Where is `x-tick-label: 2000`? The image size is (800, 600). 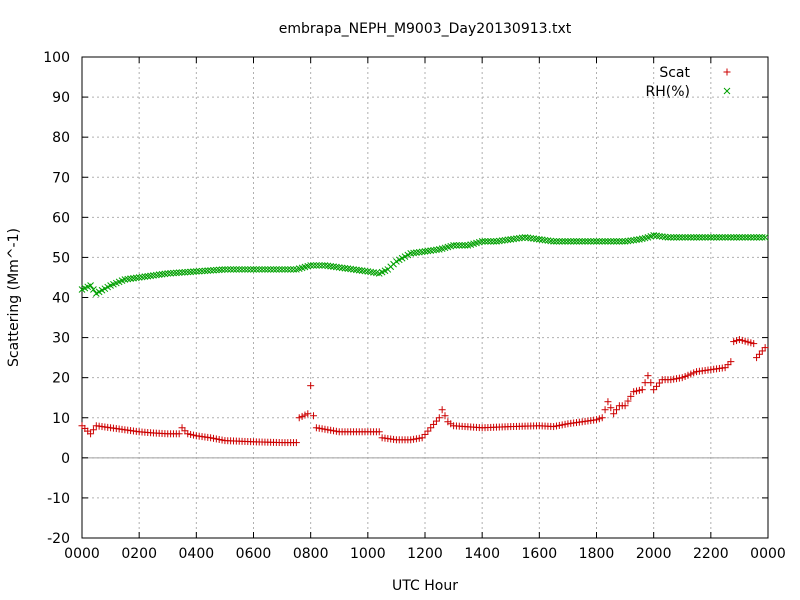
x-tick-label: 2000 is located at coordinates (654, 554).